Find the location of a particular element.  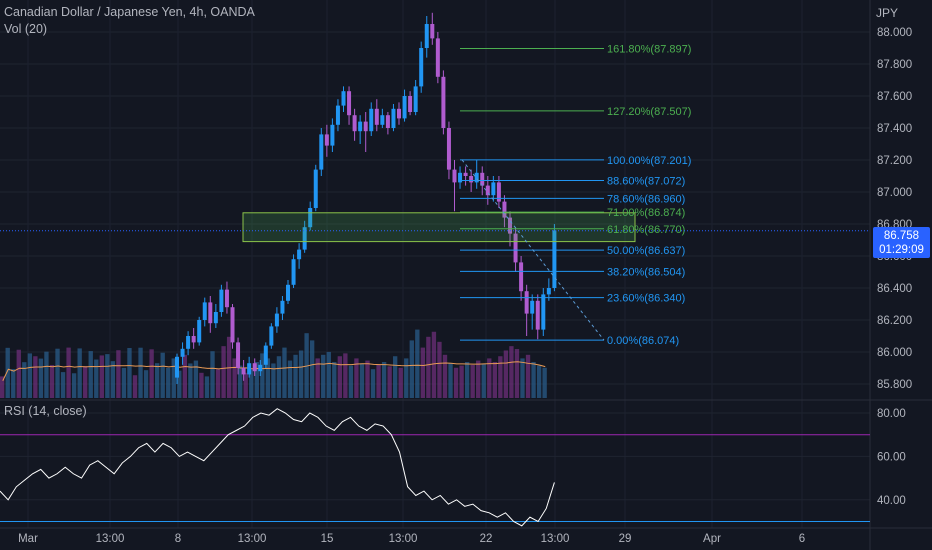

currency-label: JPY is located at coordinates (887, 13).